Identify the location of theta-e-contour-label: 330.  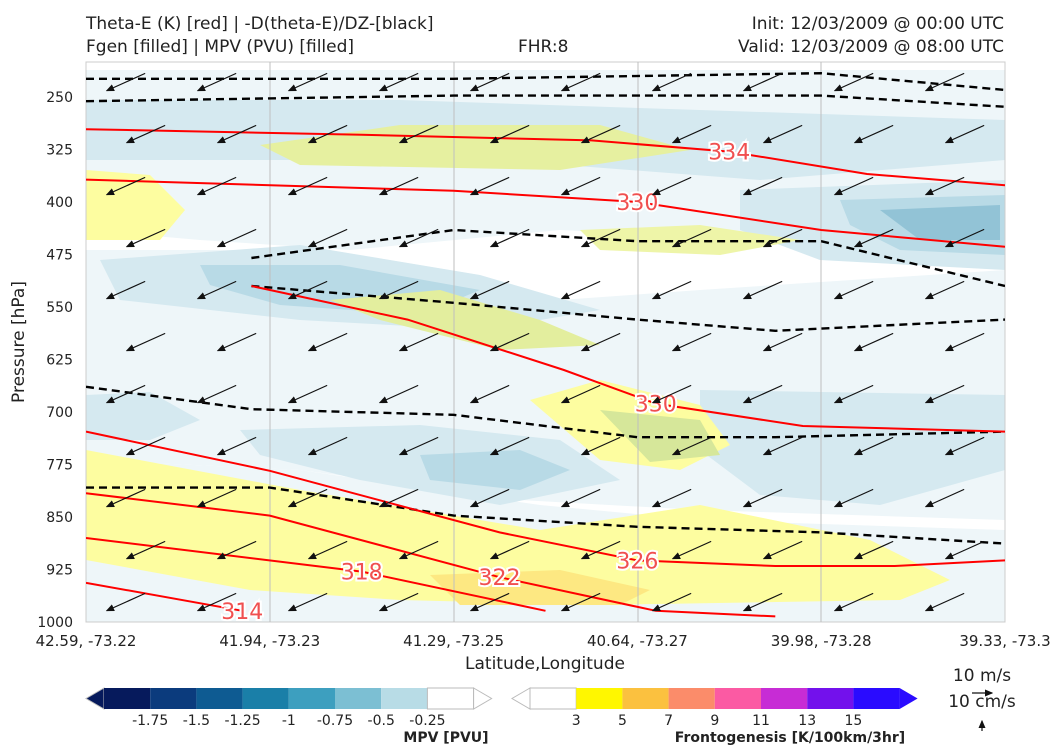
(656, 405).